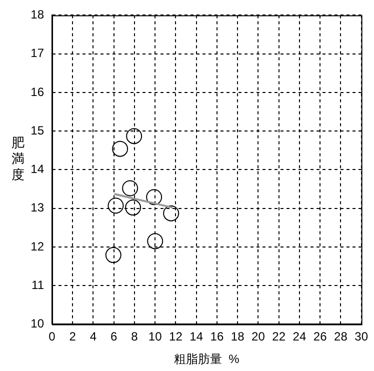 This screenshot has width=374, height=371. I want to click on y-tick-label: 11, so click(38, 285).